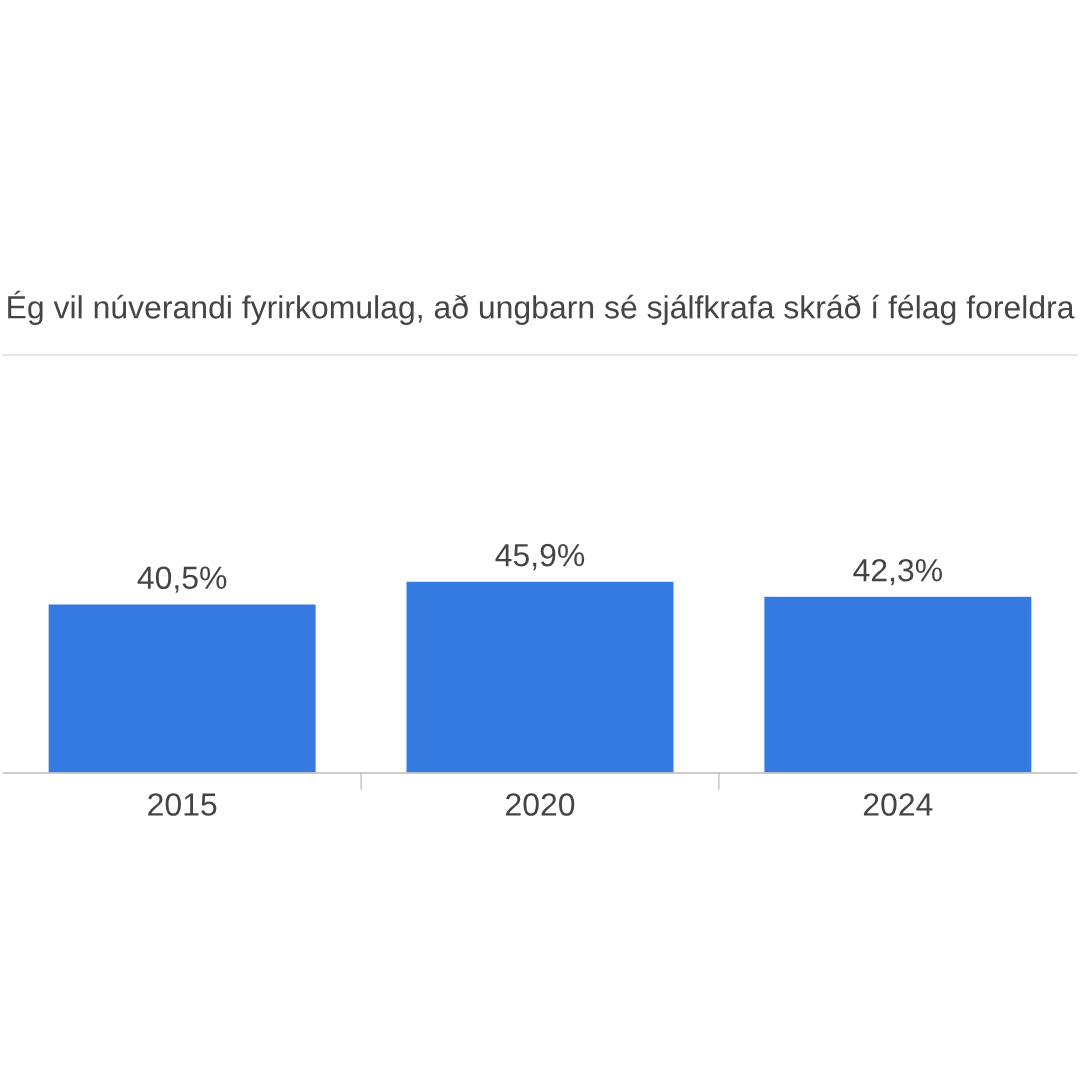 Image resolution: width=1080 pixels, height=1080 pixels. I want to click on data-label: 40,5%, so click(182, 579).